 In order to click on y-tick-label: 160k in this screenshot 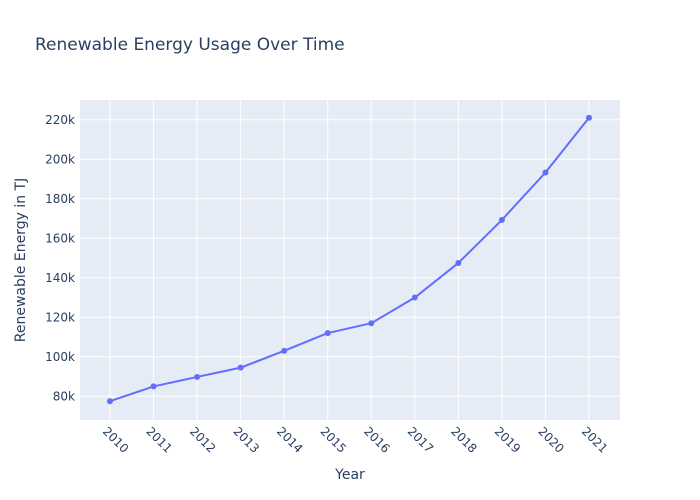, I will do `click(60, 238)`.